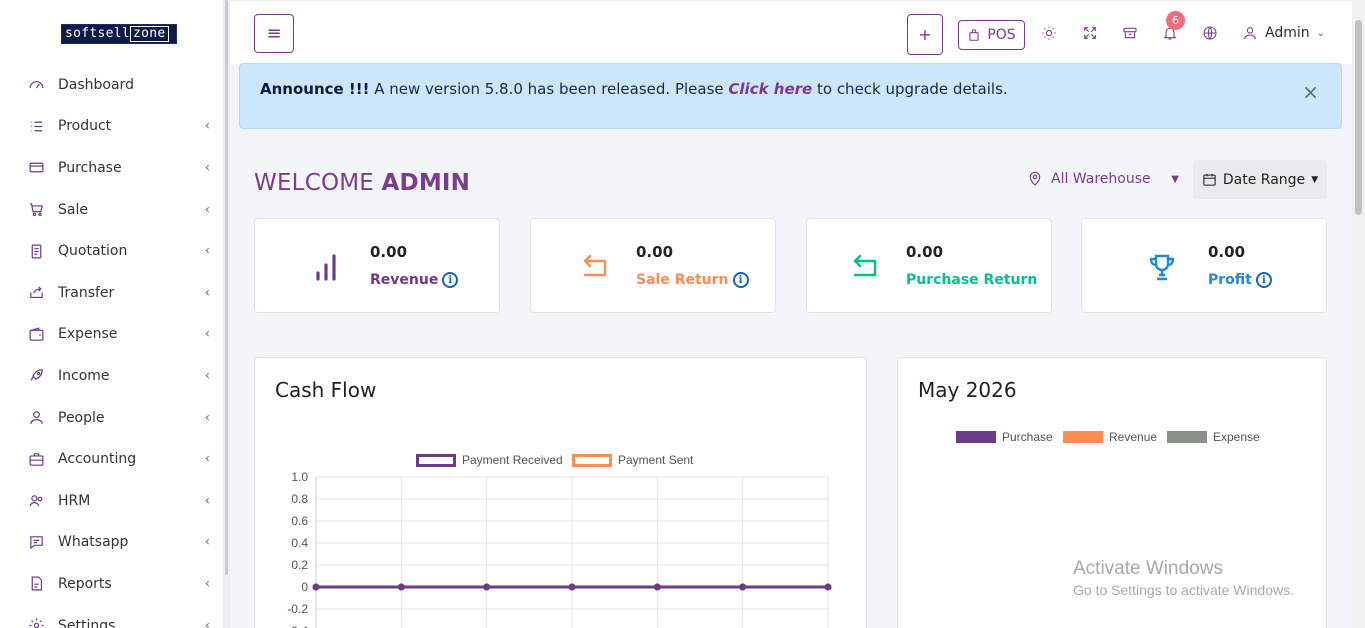  What do you see at coordinates (111, 459) in the screenshot?
I see `sidebar-item-accounting: Accounting ‹` at bounding box center [111, 459].